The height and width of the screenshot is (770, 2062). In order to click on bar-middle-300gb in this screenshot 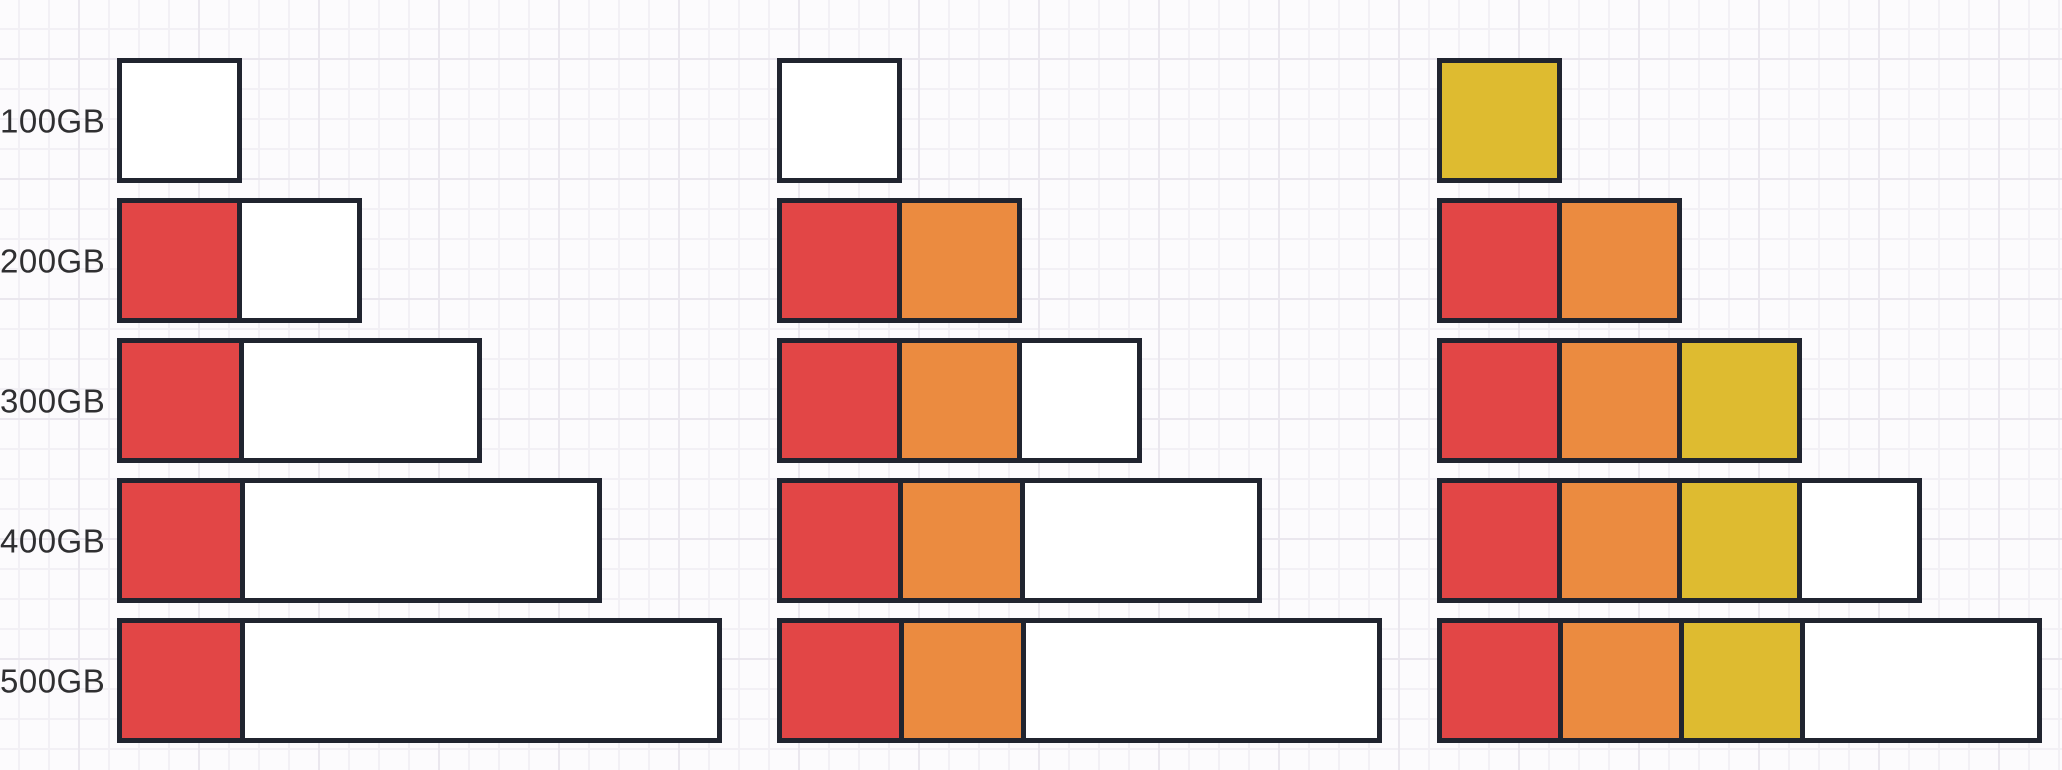, I will do `click(959, 400)`.